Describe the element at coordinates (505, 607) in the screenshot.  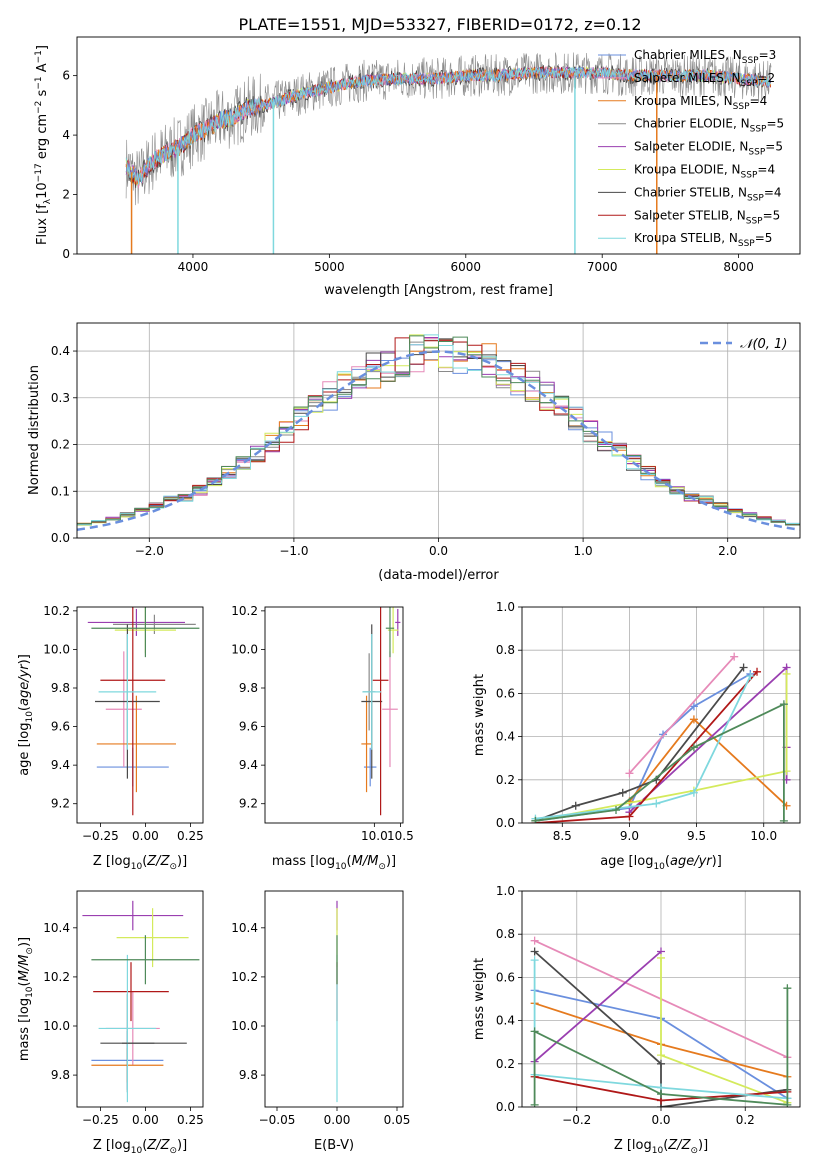
I see `age-weight-ytick-label: 1.0` at that location.